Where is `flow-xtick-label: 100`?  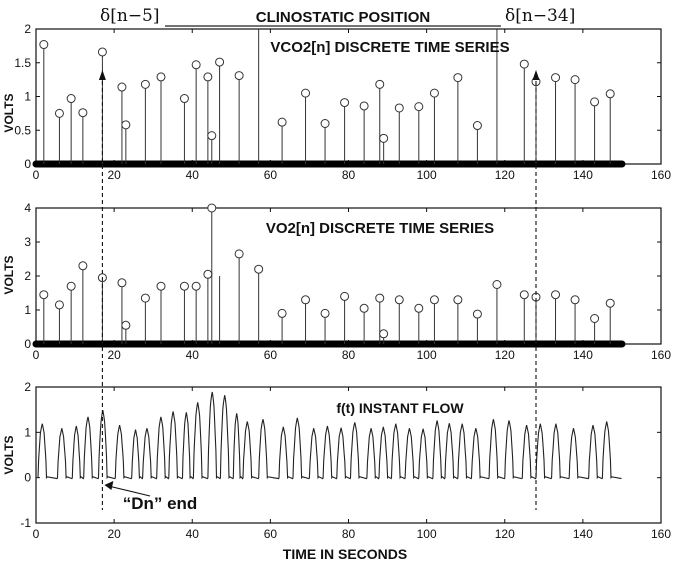
flow-xtick-label: 100 is located at coordinates (427, 534).